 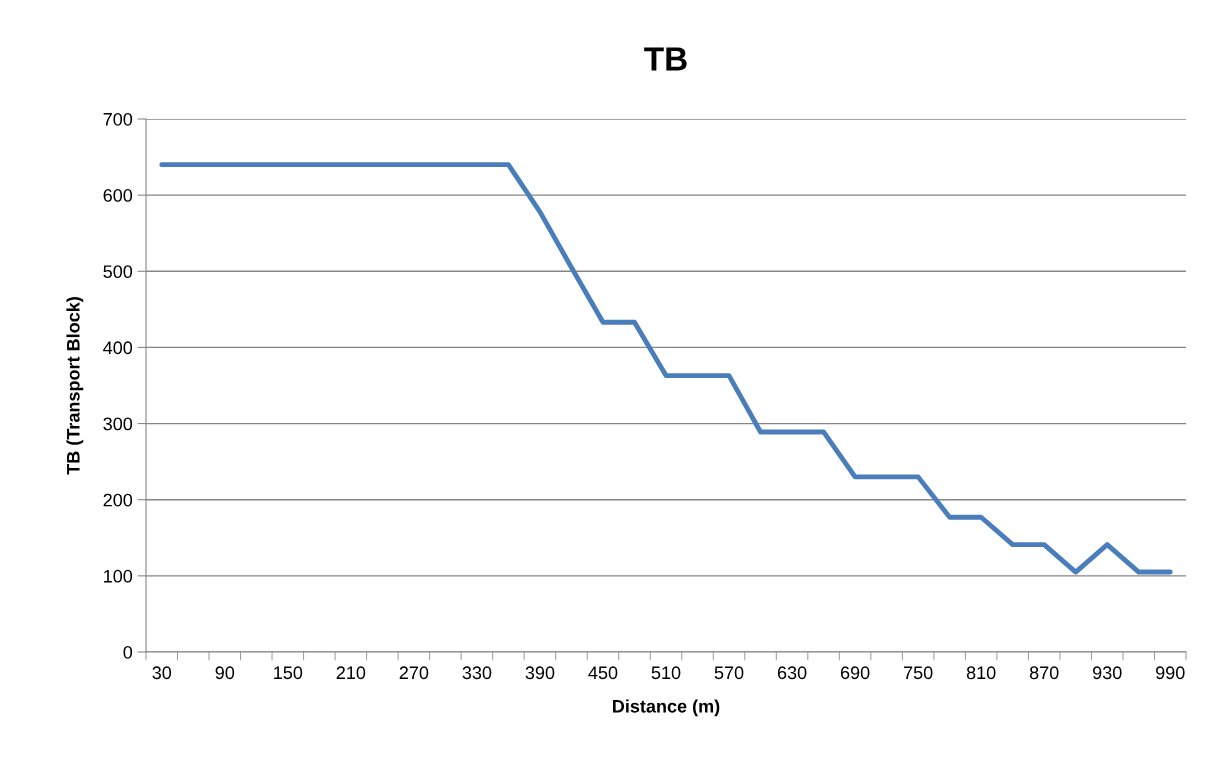 What do you see at coordinates (665, 59) in the screenshot?
I see `chart-title: TB` at bounding box center [665, 59].